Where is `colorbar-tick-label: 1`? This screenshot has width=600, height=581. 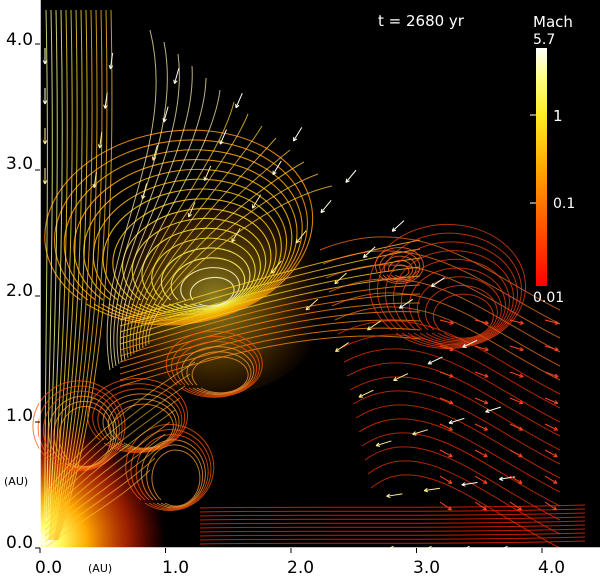 colorbar-tick-label: 1 is located at coordinates (558, 116).